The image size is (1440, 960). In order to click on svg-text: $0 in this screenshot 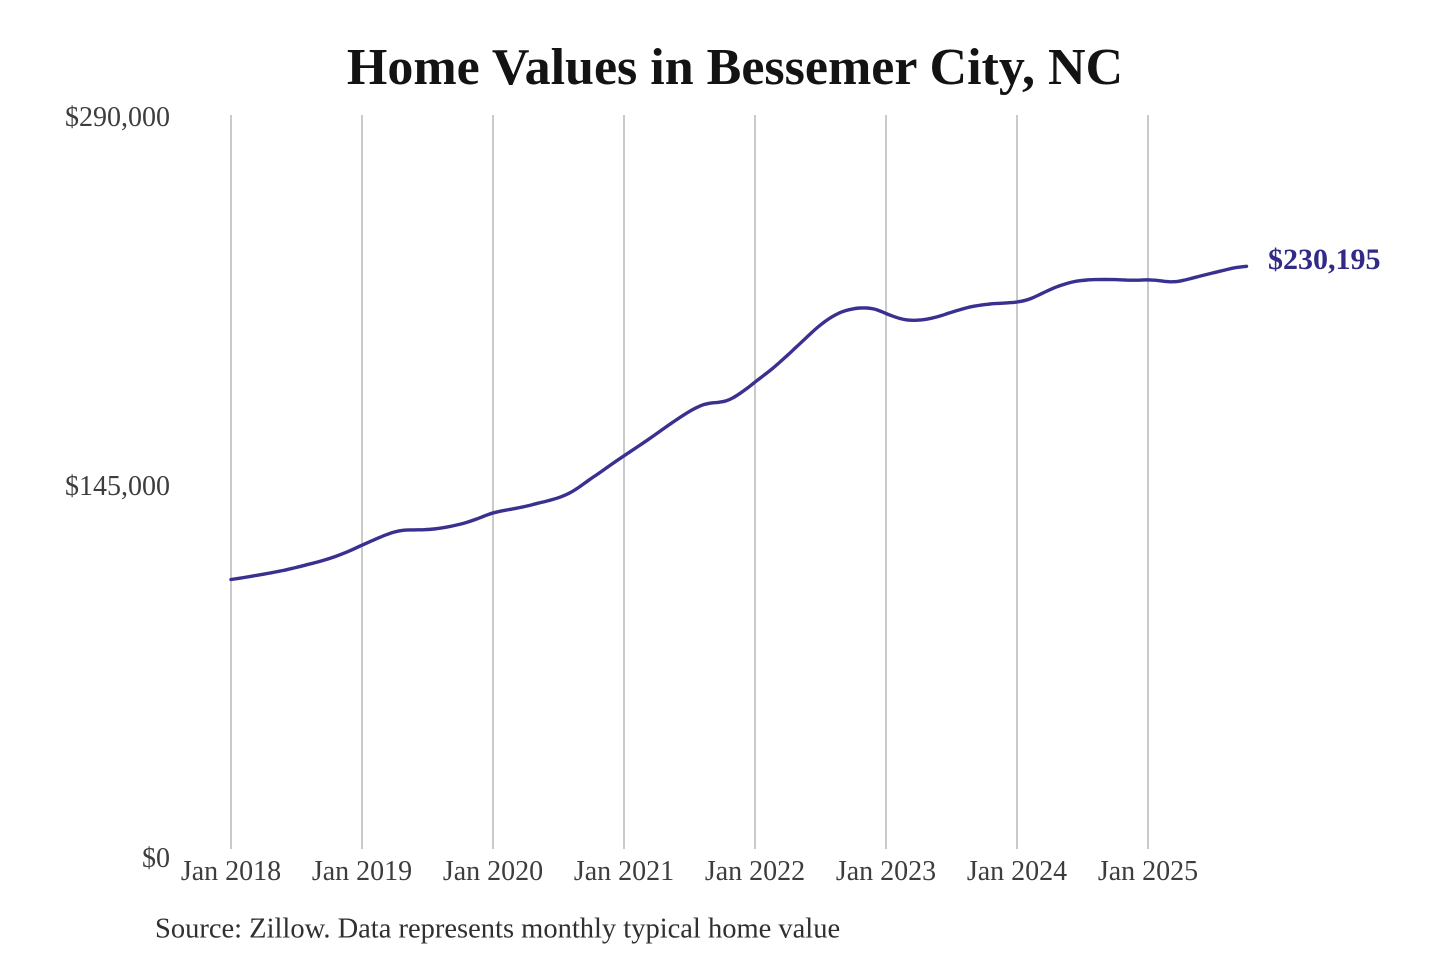, I will do `click(156, 858)`.